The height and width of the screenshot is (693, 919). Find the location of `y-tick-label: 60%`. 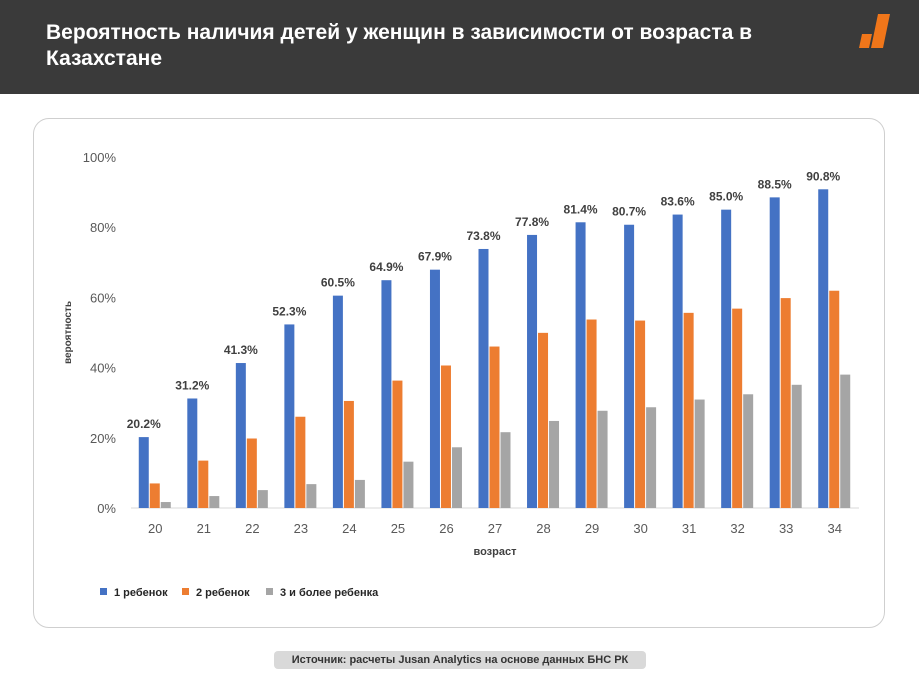

y-tick-label: 60% is located at coordinates (103, 297).